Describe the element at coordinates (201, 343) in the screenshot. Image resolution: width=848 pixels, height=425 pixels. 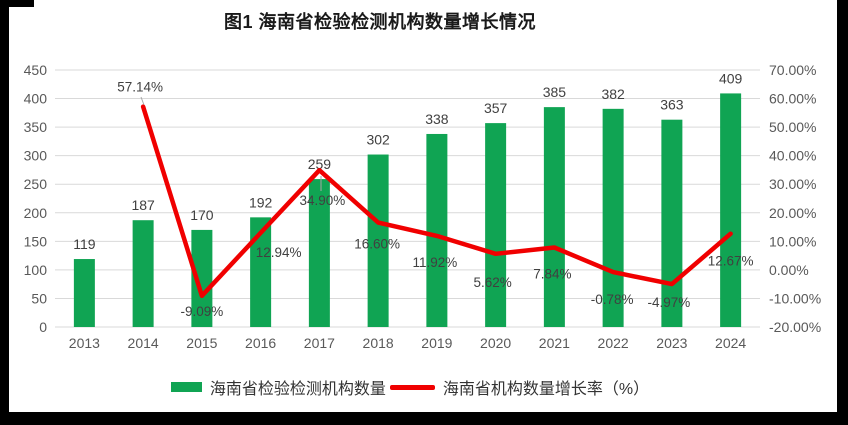
I see `x-tick-label: 2015` at that location.